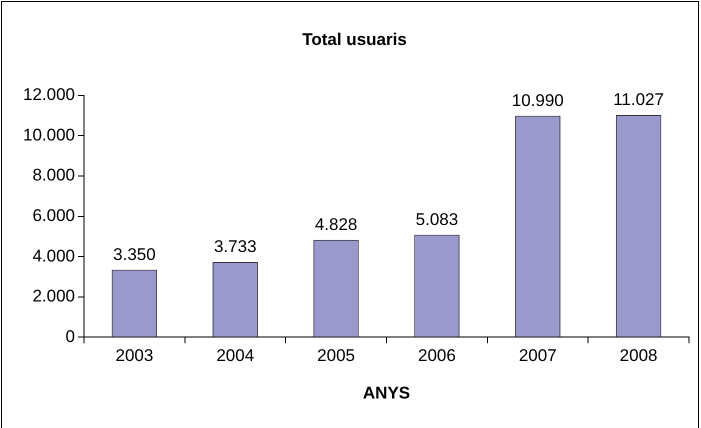  What do you see at coordinates (336, 224) in the screenshot?
I see `data-label: 4.828` at bounding box center [336, 224].